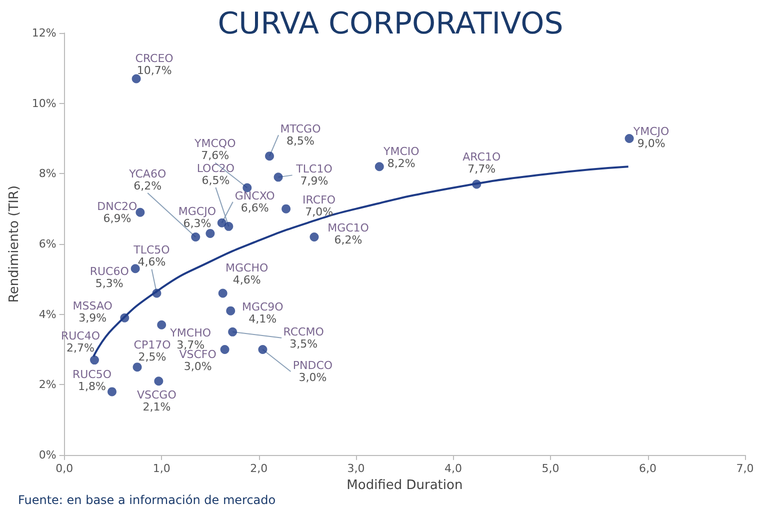 The image size is (781, 510). Describe the element at coordinates (147, 500) in the screenshot. I see `source-note: Fuente: en base a información de mercado` at that location.